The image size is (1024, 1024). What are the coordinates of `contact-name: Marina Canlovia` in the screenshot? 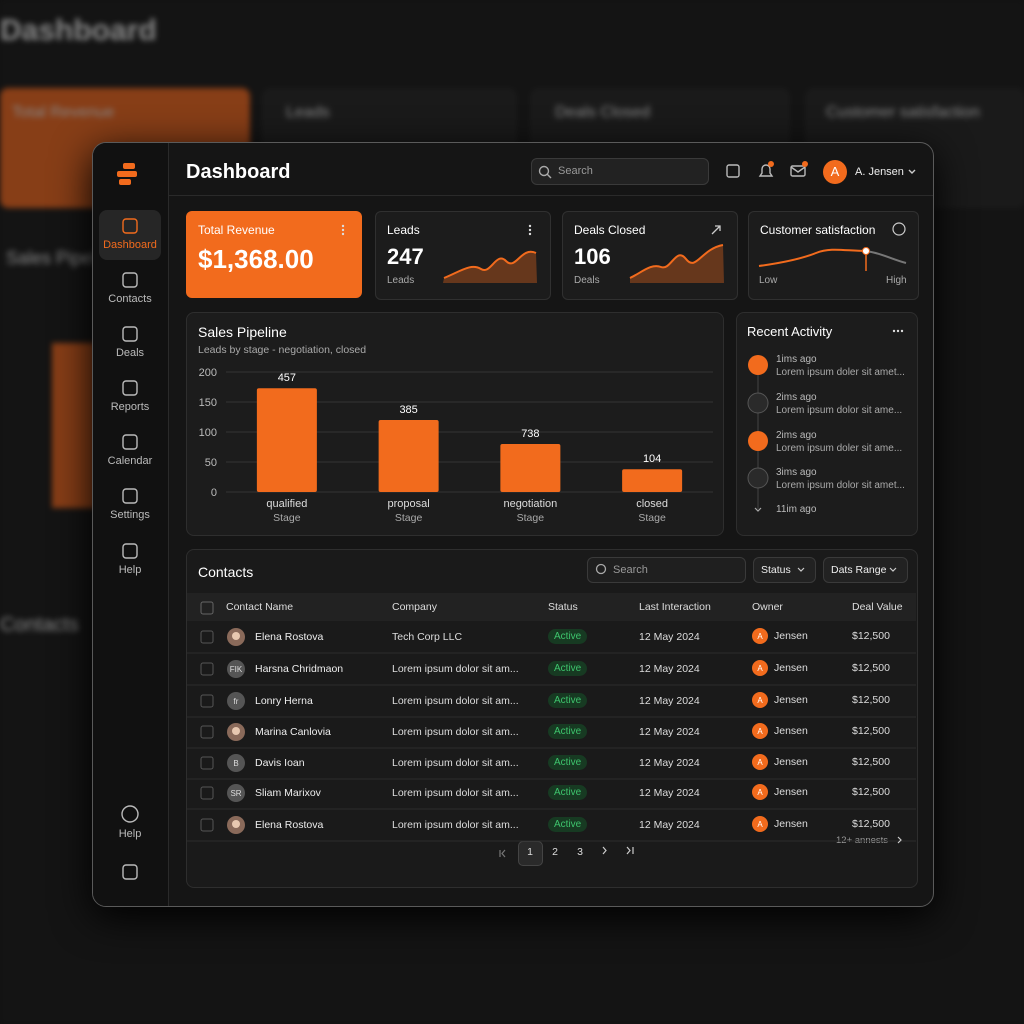 It's located at (293, 732).